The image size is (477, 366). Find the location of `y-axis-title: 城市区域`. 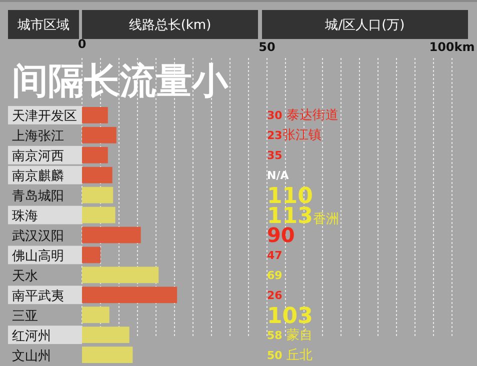

y-axis-title: 城市区域 is located at coordinates (43, 25).